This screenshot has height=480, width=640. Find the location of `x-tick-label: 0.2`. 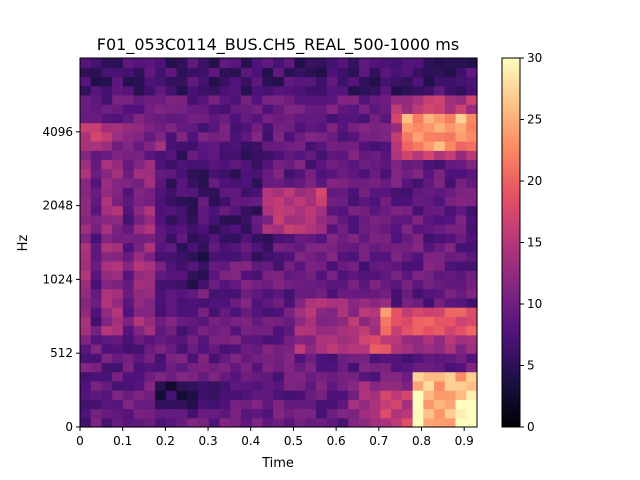

x-tick-label: 0.2 is located at coordinates (165, 441).